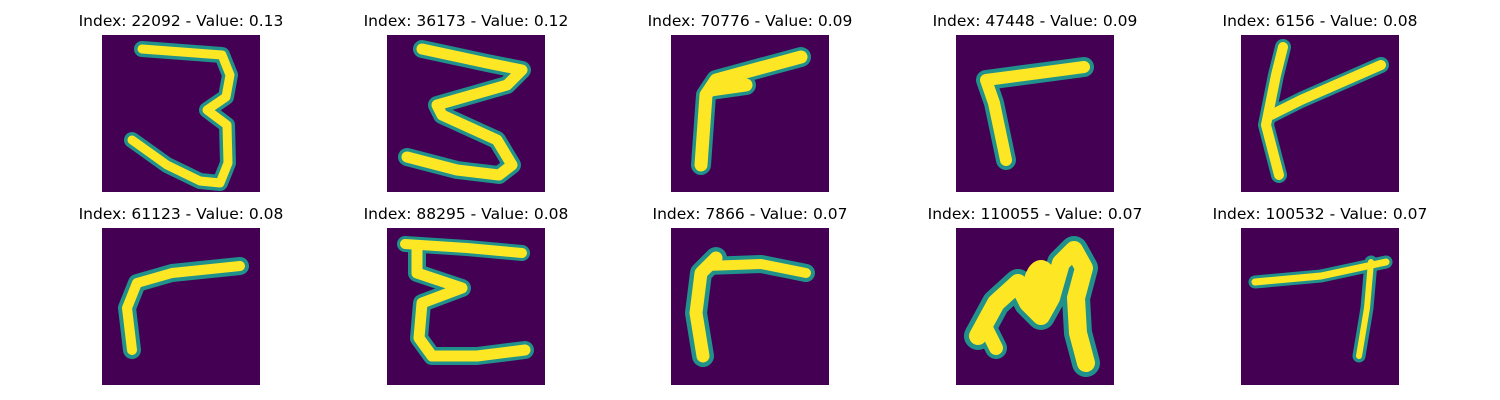 This screenshot has height=400, width=1500. Describe the element at coordinates (1320, 309) in the screenshot. I see `t-icon` at that location.